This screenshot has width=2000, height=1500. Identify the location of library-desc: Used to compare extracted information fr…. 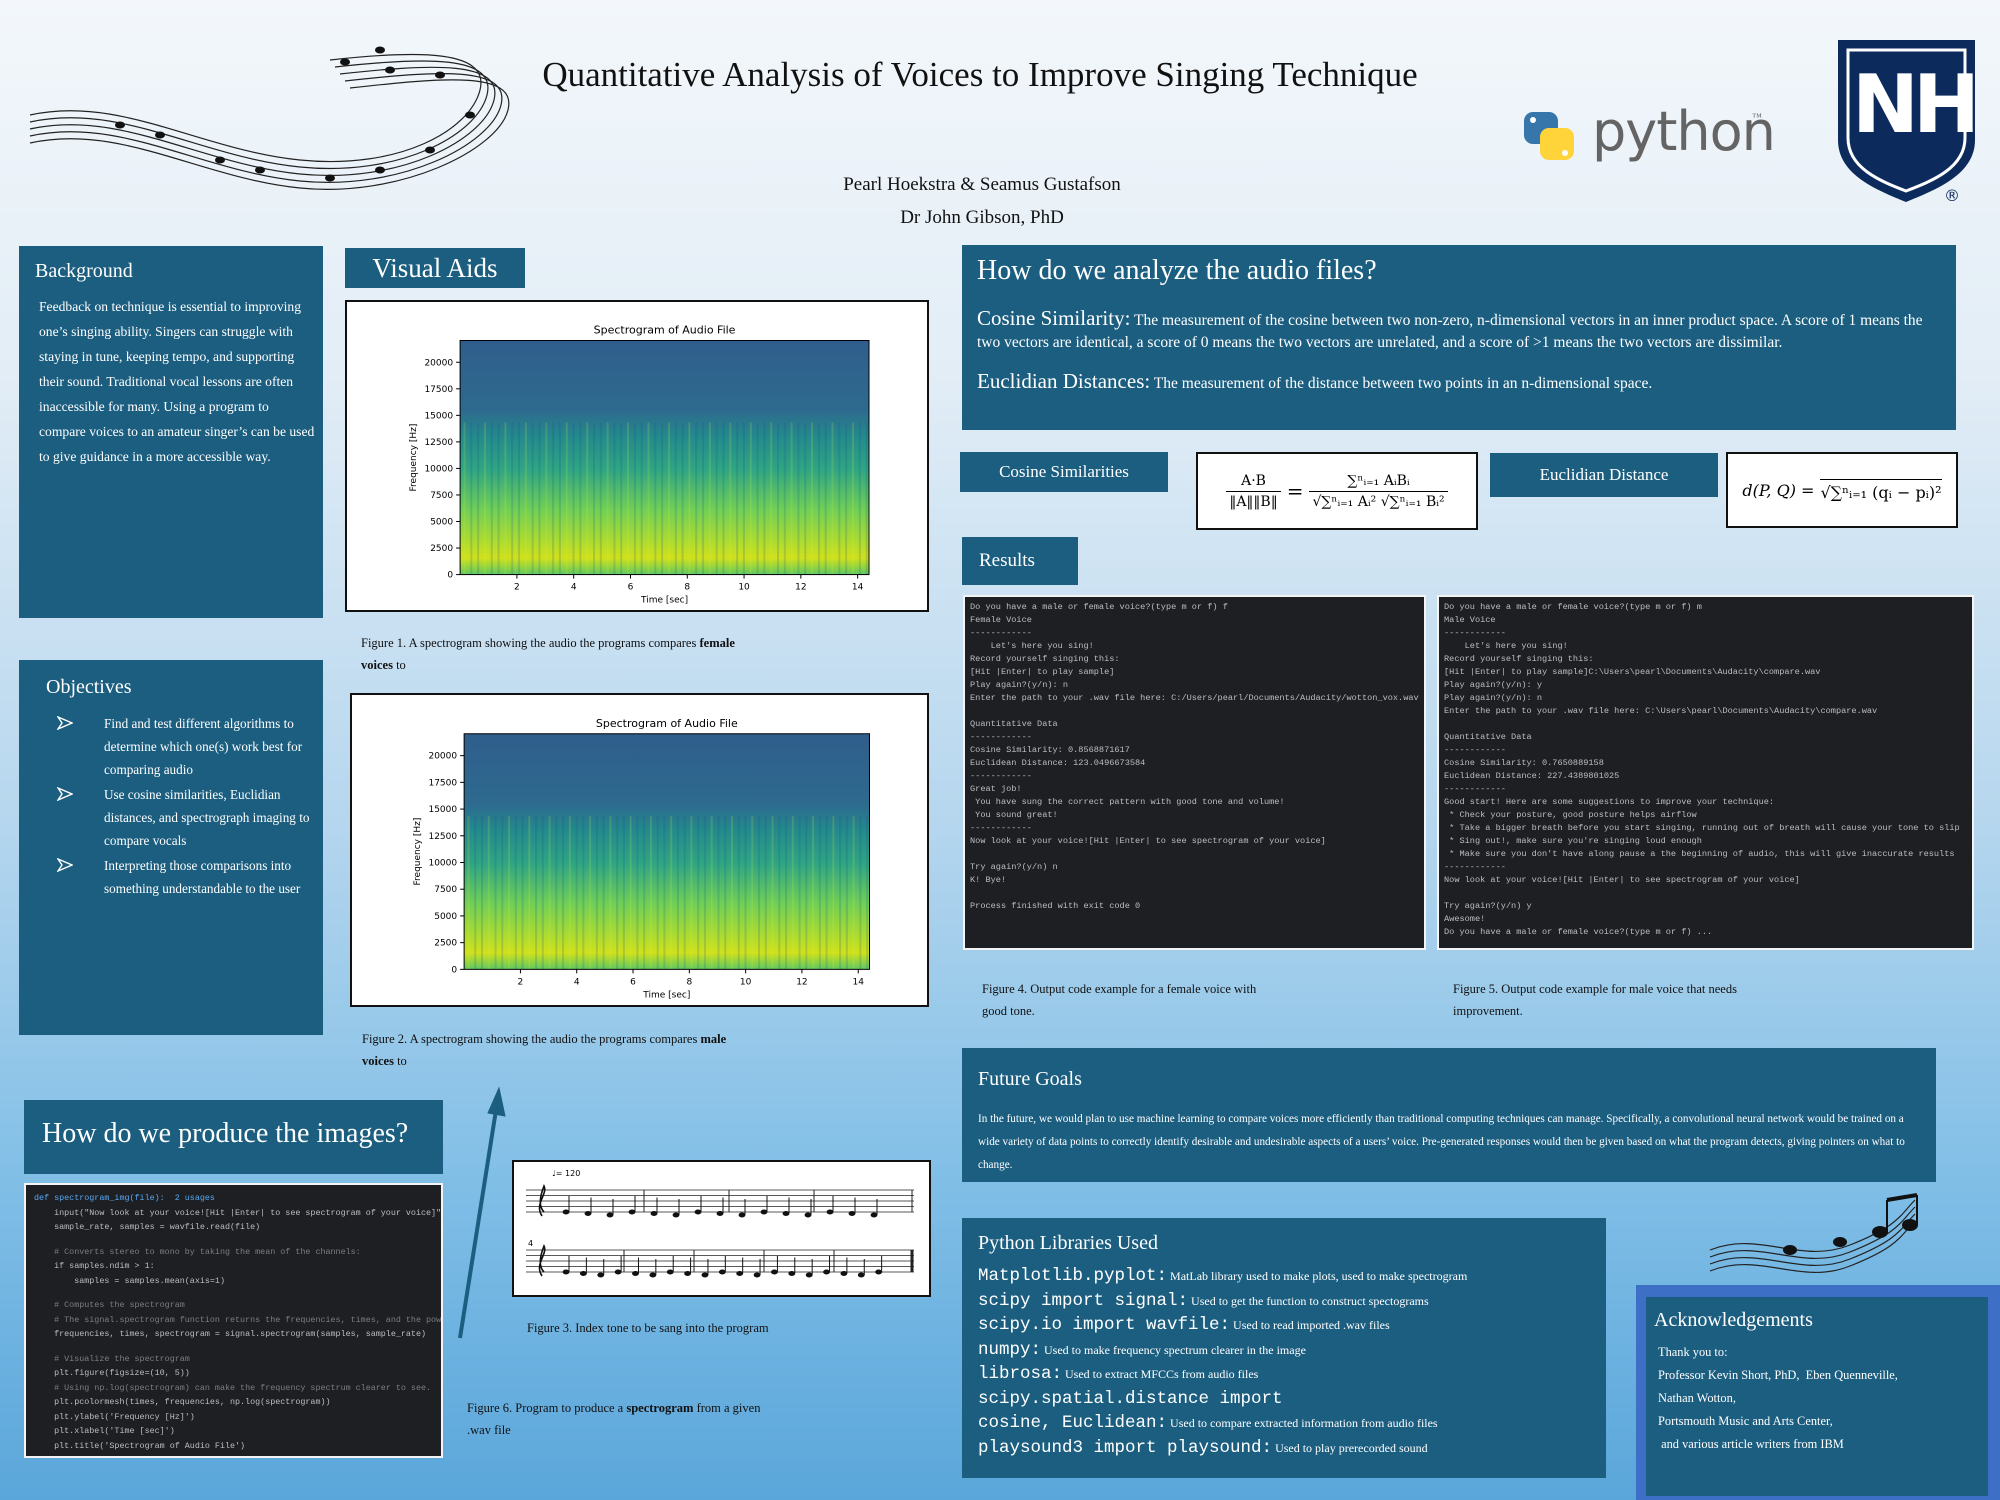
(1302, 1423).